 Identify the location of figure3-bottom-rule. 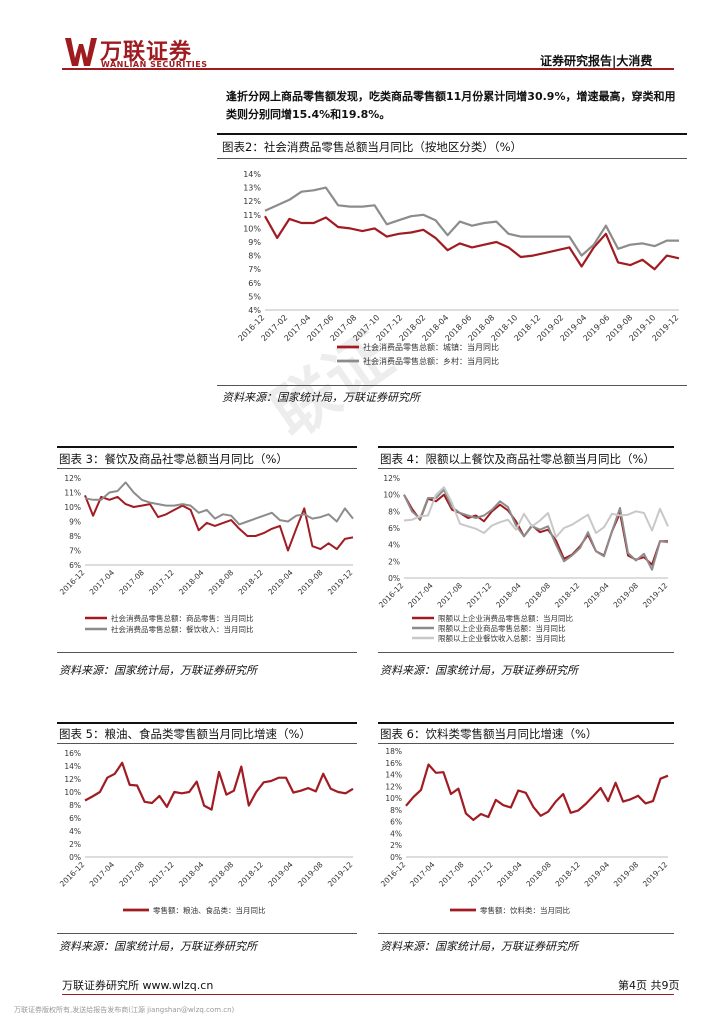
(207, 652).